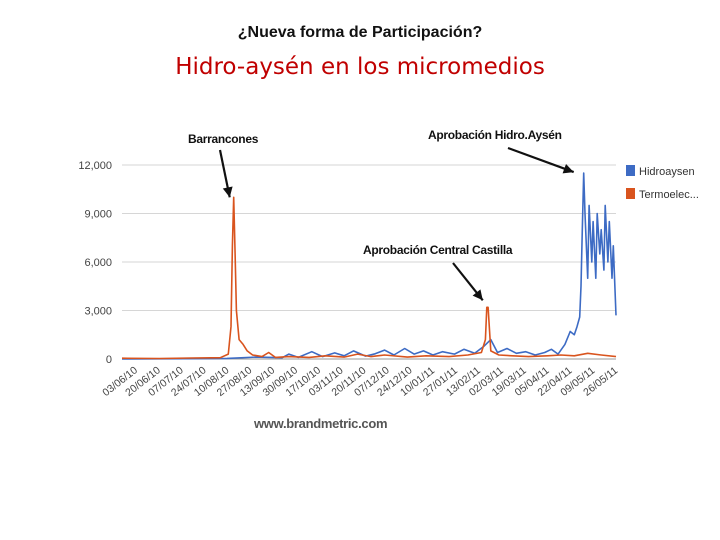 This screenshot has width=720, height=540. Describe the element at coordinates (438, 250) in the screenshot. I see `annotation-label: Aprobación Central Castilla` at that location.